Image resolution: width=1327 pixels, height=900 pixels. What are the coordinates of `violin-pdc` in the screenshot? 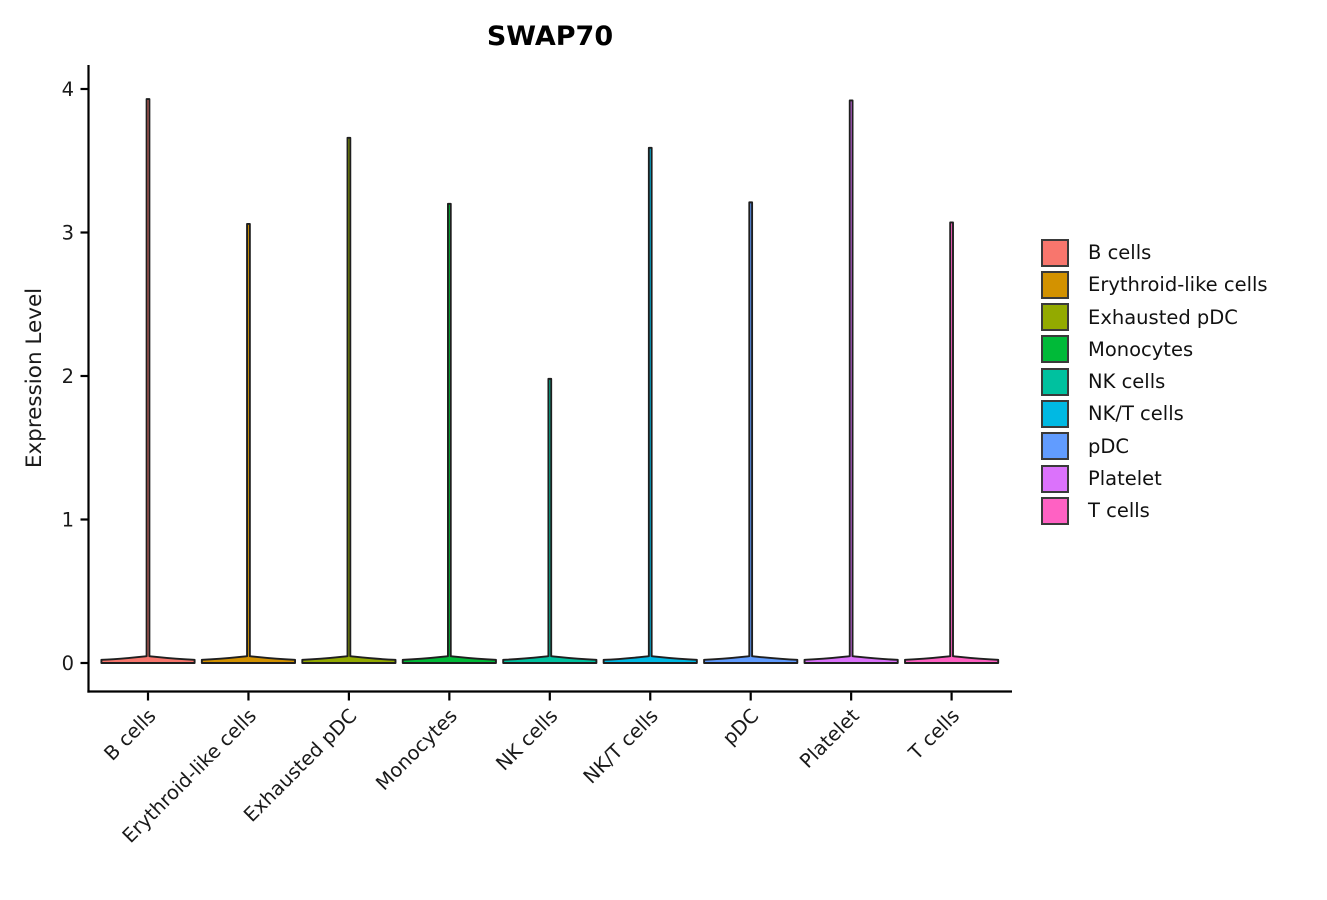 It's located at (751, 432).